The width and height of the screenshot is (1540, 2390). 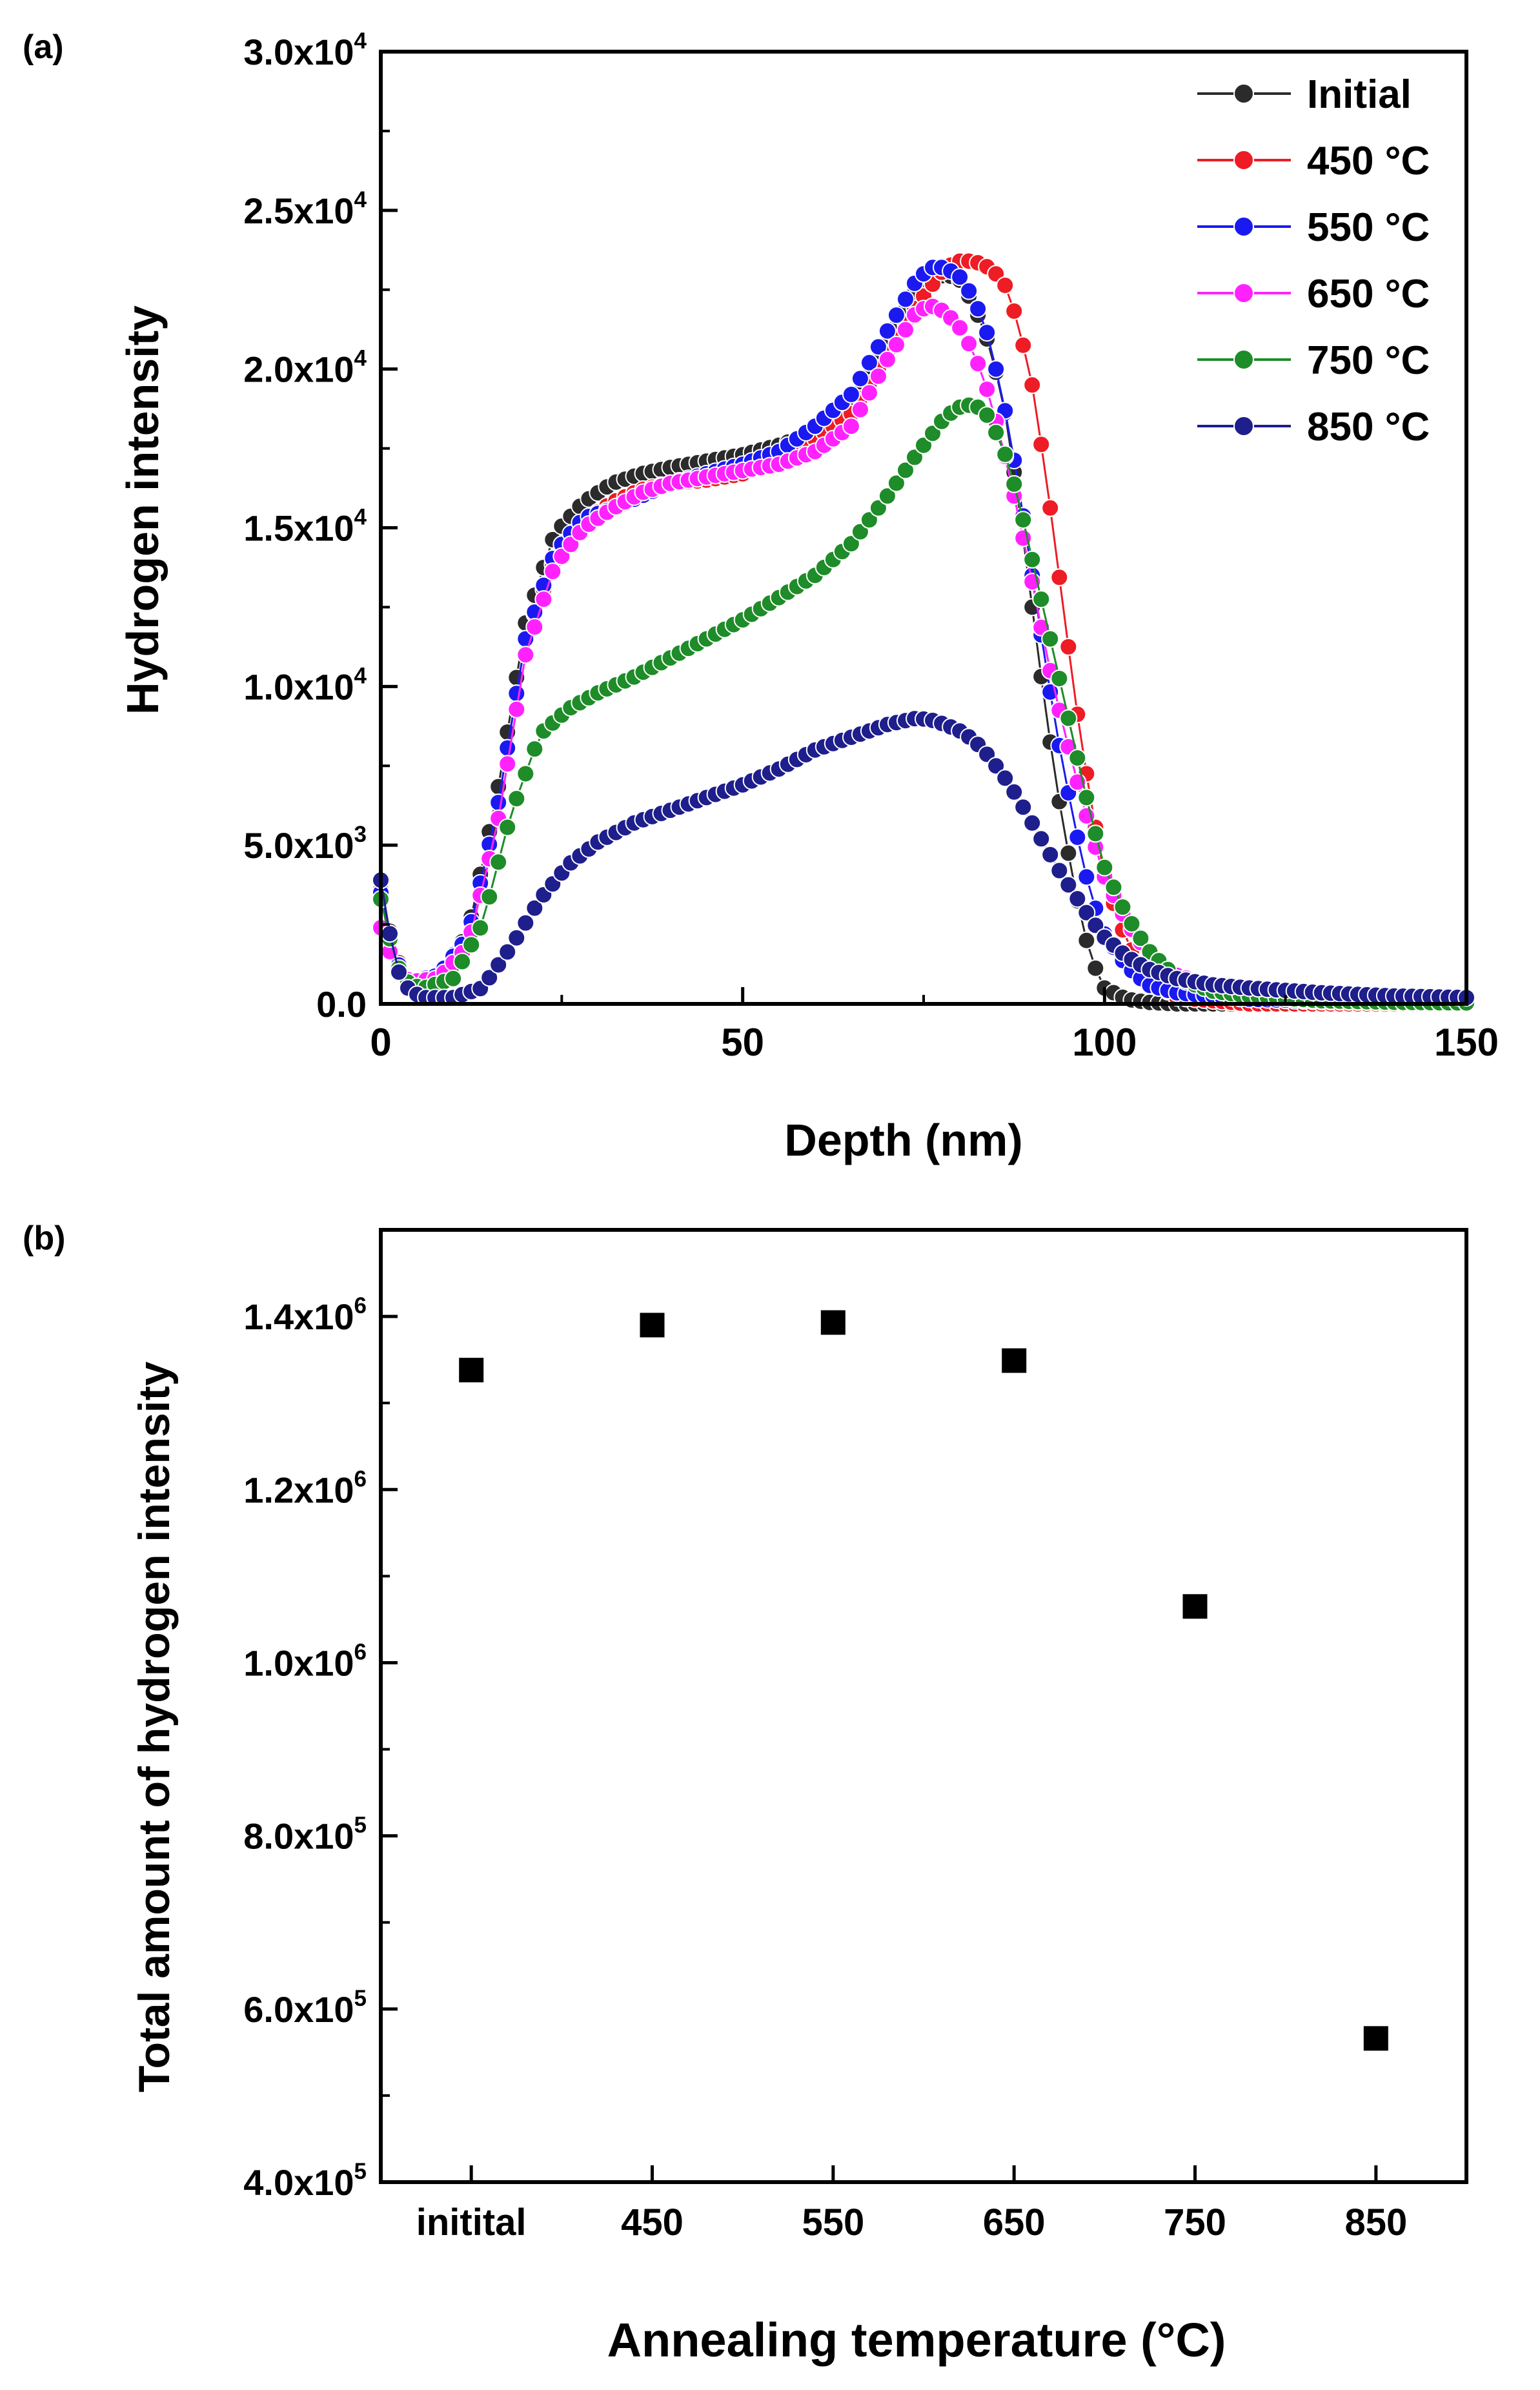 What do you see at coordinates (1359, 94) in the screenshot?
I see `legend-label: Initial` at bounding box center [1359, 94].